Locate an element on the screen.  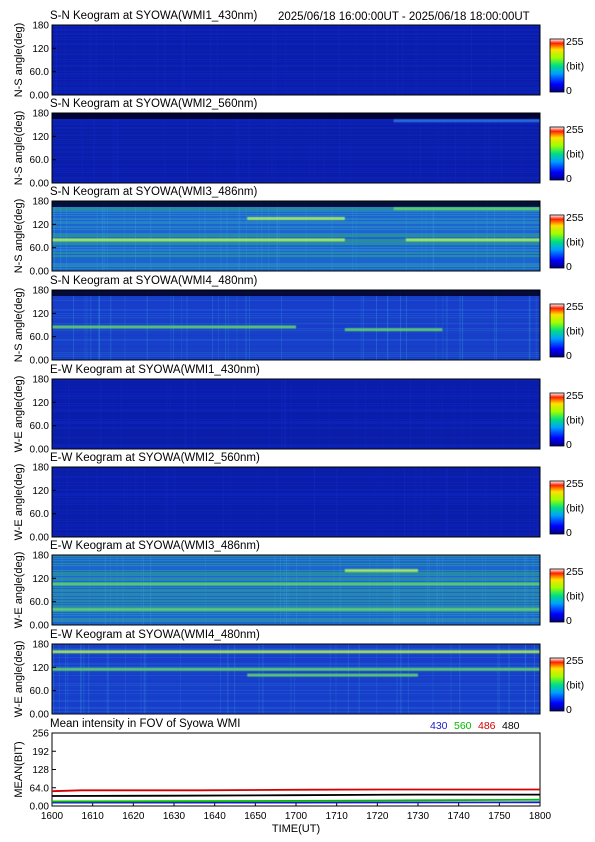
y-tick-label: 0.00 is located at coordinates (40, 361).